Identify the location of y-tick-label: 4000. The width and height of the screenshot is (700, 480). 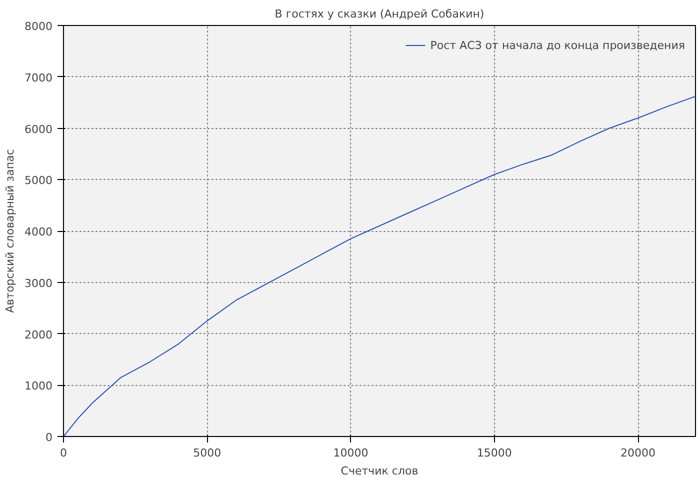
(38, 232).